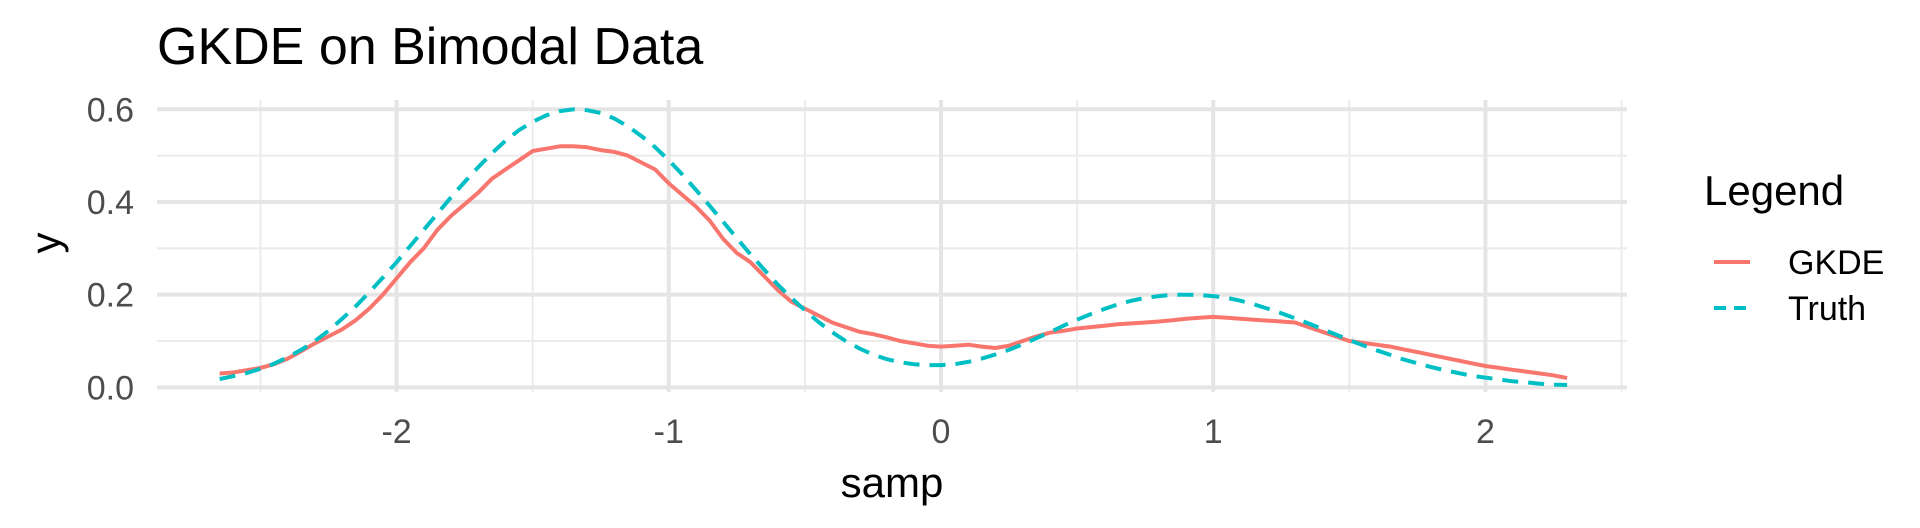 This screenshot has width=1920, height=528. What do you see at coordinates (45, 243) in the screenshot?
I see `y-axis-title: y` at bounding box center [45, 243].